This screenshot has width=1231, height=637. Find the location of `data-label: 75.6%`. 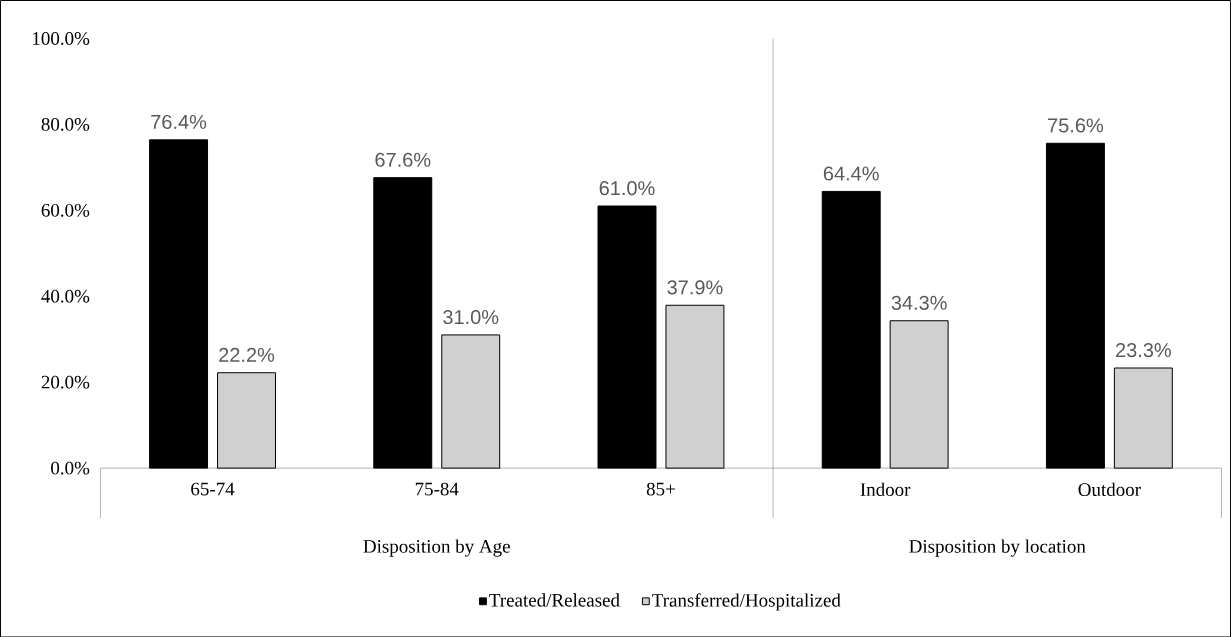

data-label: 75.6% is located at coordinates (1076, 125).